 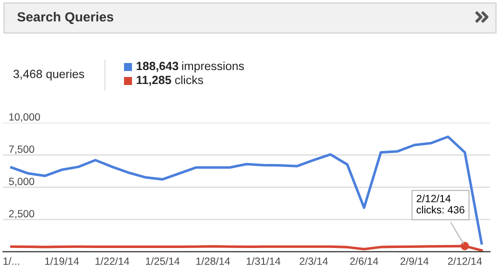 I want to click on x-tick-label: 1/22/14, so click(x=113, y=261).